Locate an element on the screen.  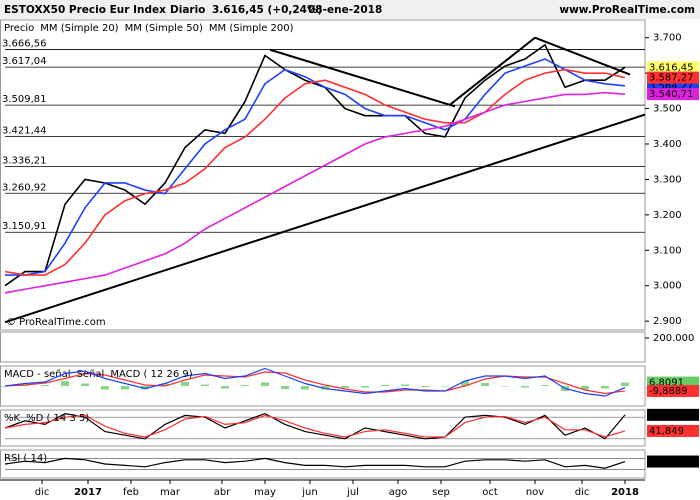
level-label: 3.421,44 is located at coordinates (24, 130).